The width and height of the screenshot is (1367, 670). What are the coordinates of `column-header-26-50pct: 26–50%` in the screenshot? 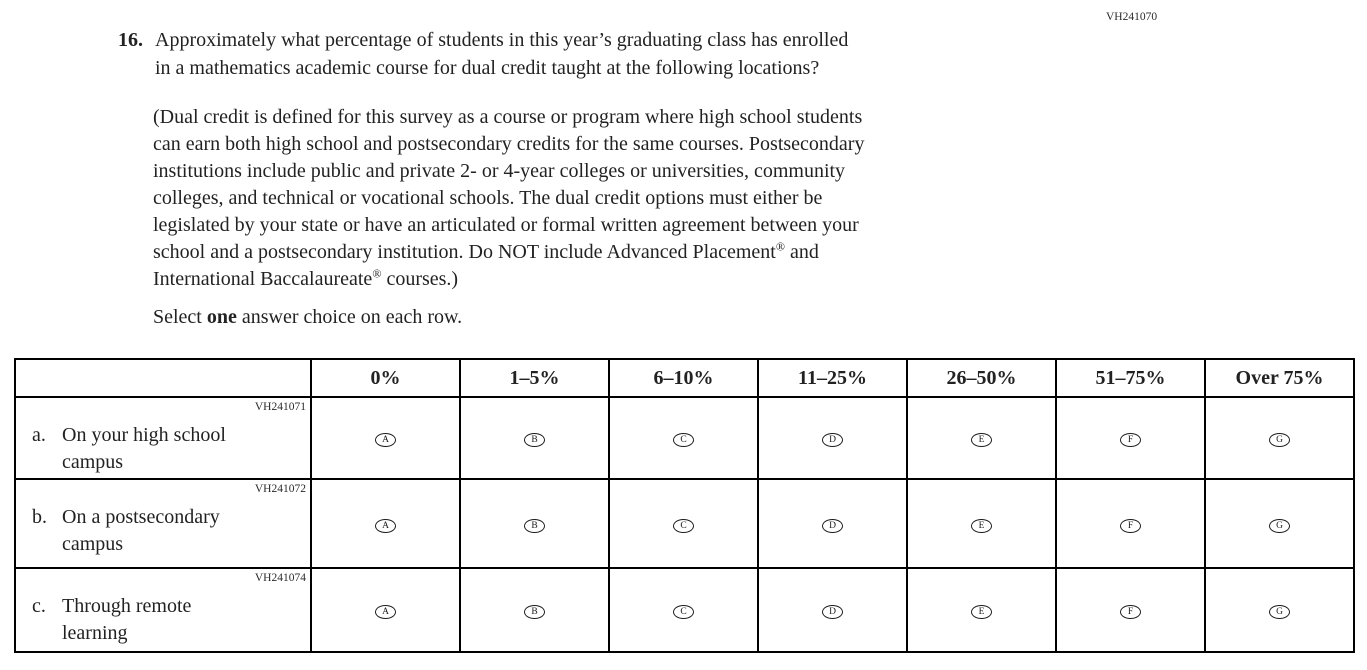 It's located at (981, 378).